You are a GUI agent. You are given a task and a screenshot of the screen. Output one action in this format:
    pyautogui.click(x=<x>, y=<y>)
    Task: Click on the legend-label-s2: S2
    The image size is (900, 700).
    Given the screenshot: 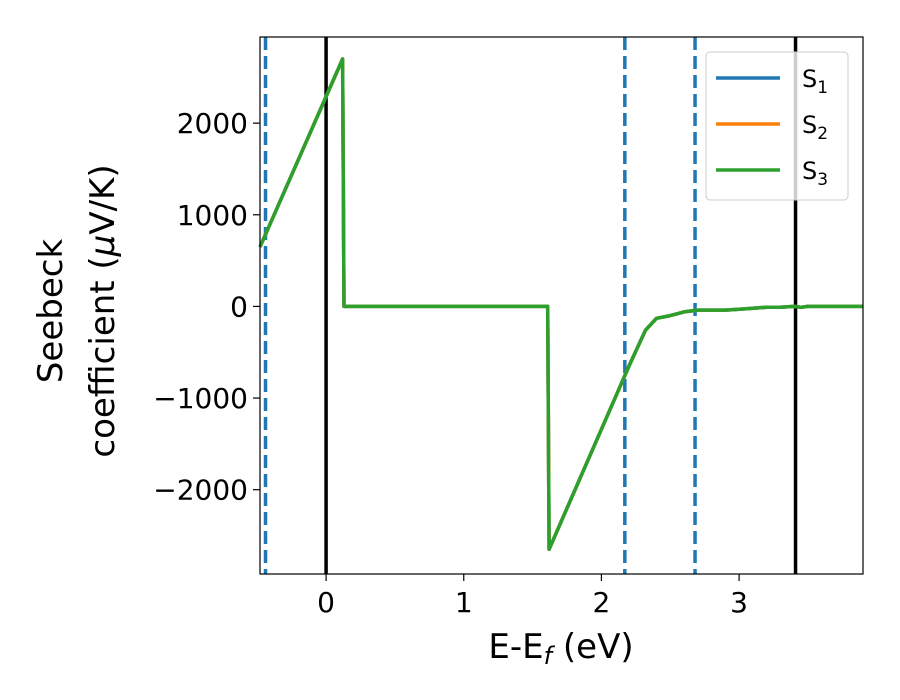 What is the action you would take?
    pyautogui.click(x=815, y=127)
    